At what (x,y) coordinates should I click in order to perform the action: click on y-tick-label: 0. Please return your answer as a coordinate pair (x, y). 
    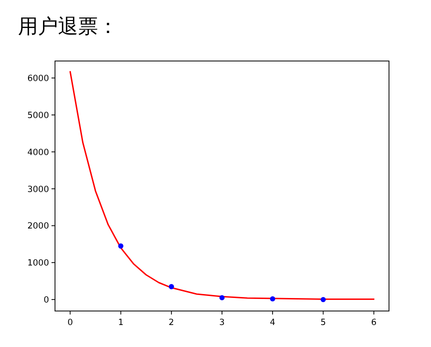
    Looking at the image, I should click on (46, 301).